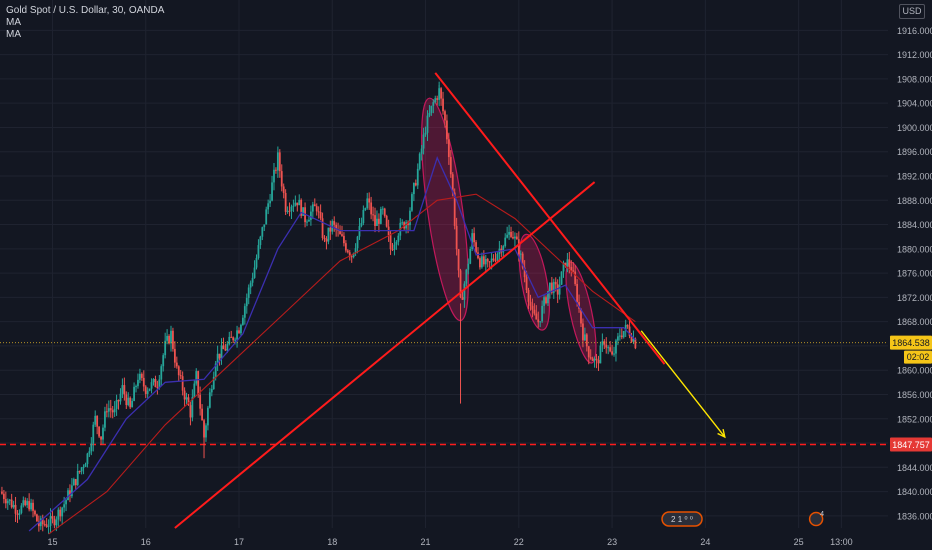 This screenshot has height=550, width=932. Describe the element at coordinates (13, 22) in the screenshot. I see `indicator-ma-1: MA` at that location.